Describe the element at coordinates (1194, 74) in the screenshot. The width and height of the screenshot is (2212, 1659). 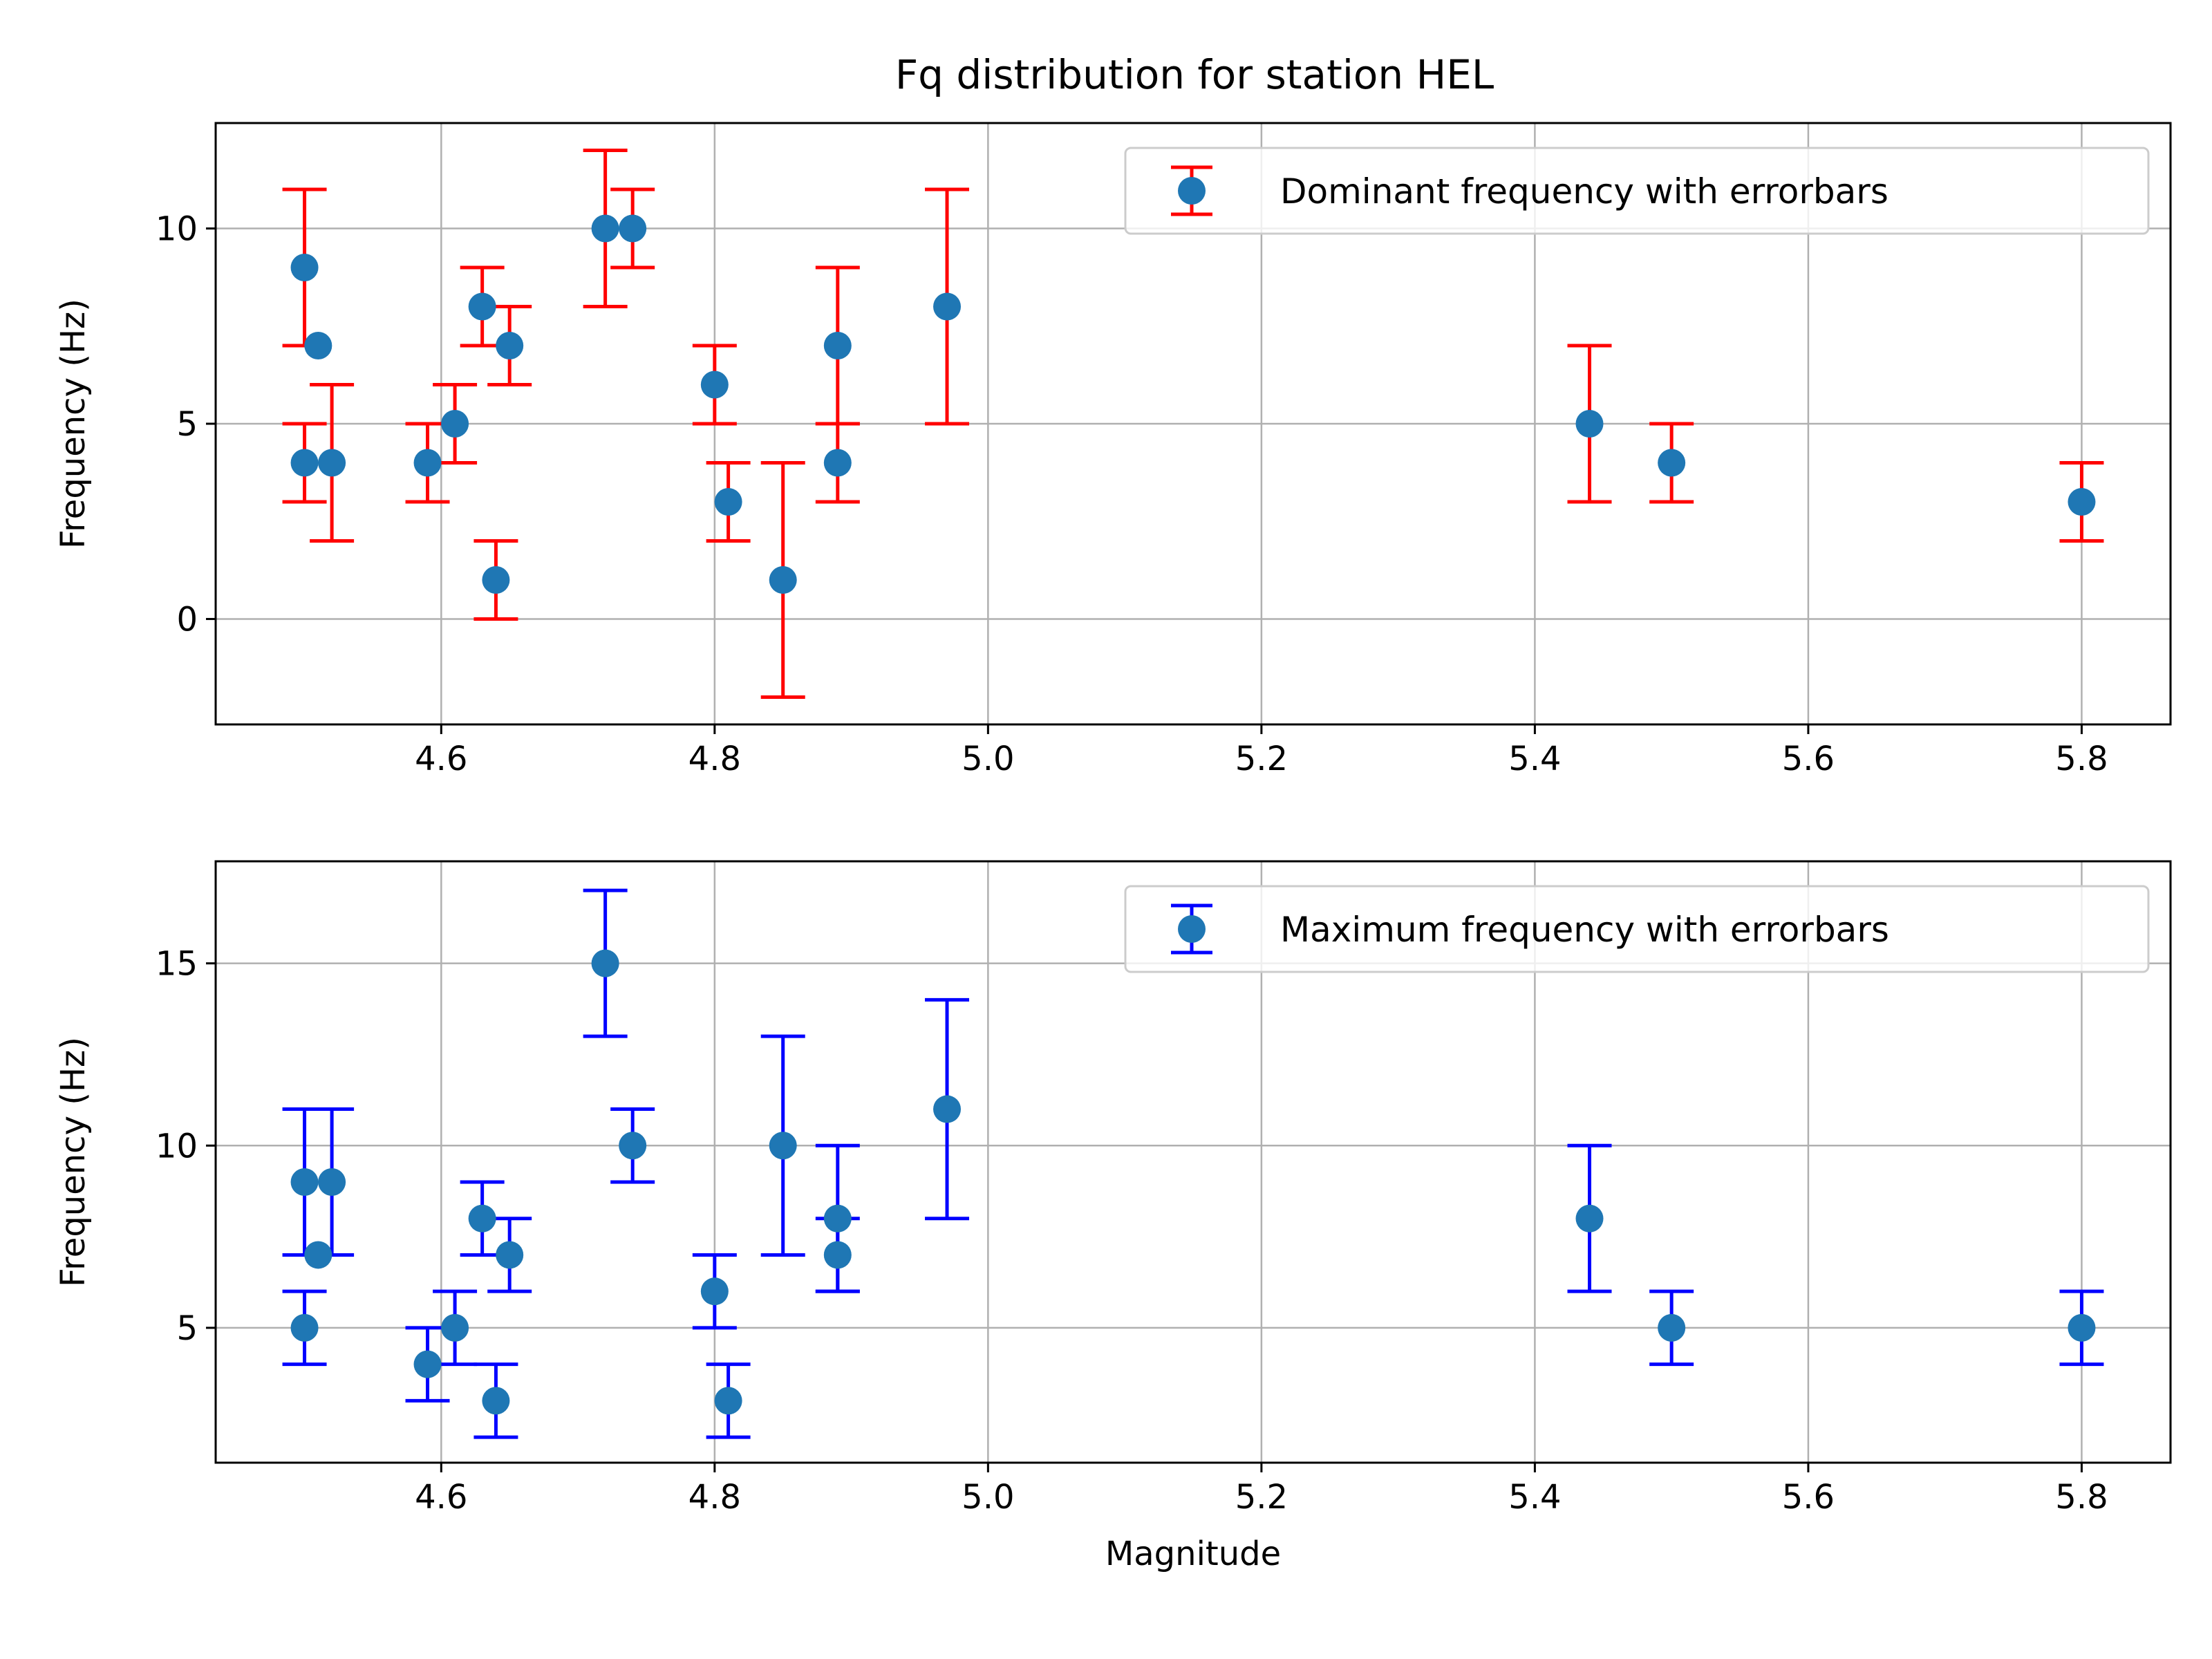
I see `figure-title: Fq distribution for station HEL` at that location.